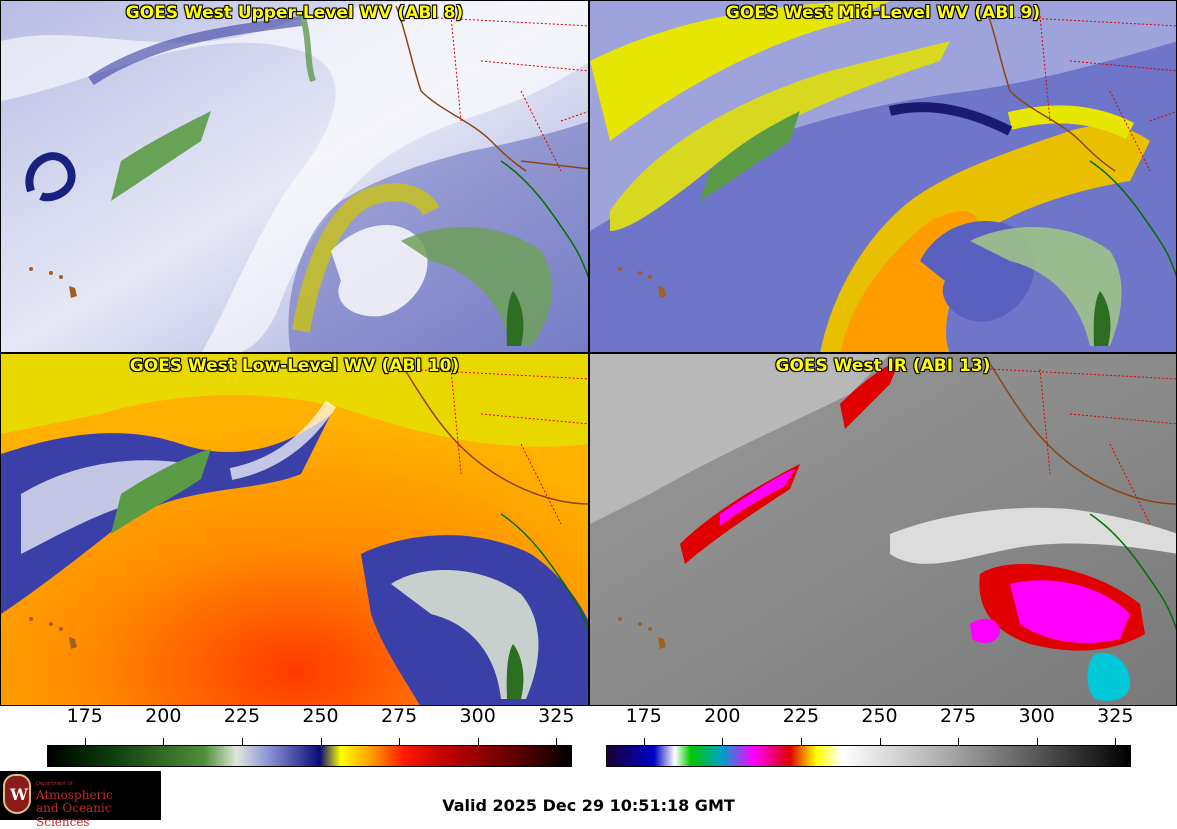  Describe the element at coordinates (294, 366) in the screenshot. I see `panel-title: GOES West Low-Level WV (ABI 10)` at that location.